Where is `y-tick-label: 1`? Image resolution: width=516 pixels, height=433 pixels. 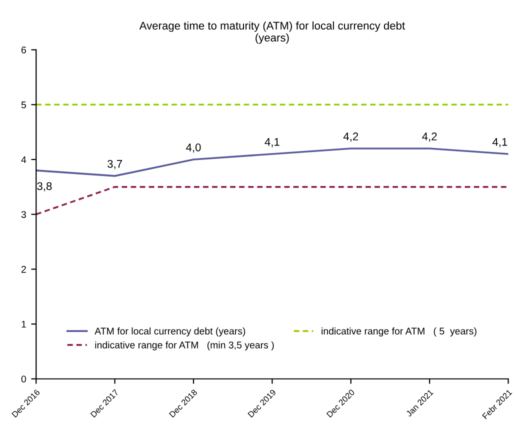 y-tick-label: 1 is located at coordinates (24, 324).